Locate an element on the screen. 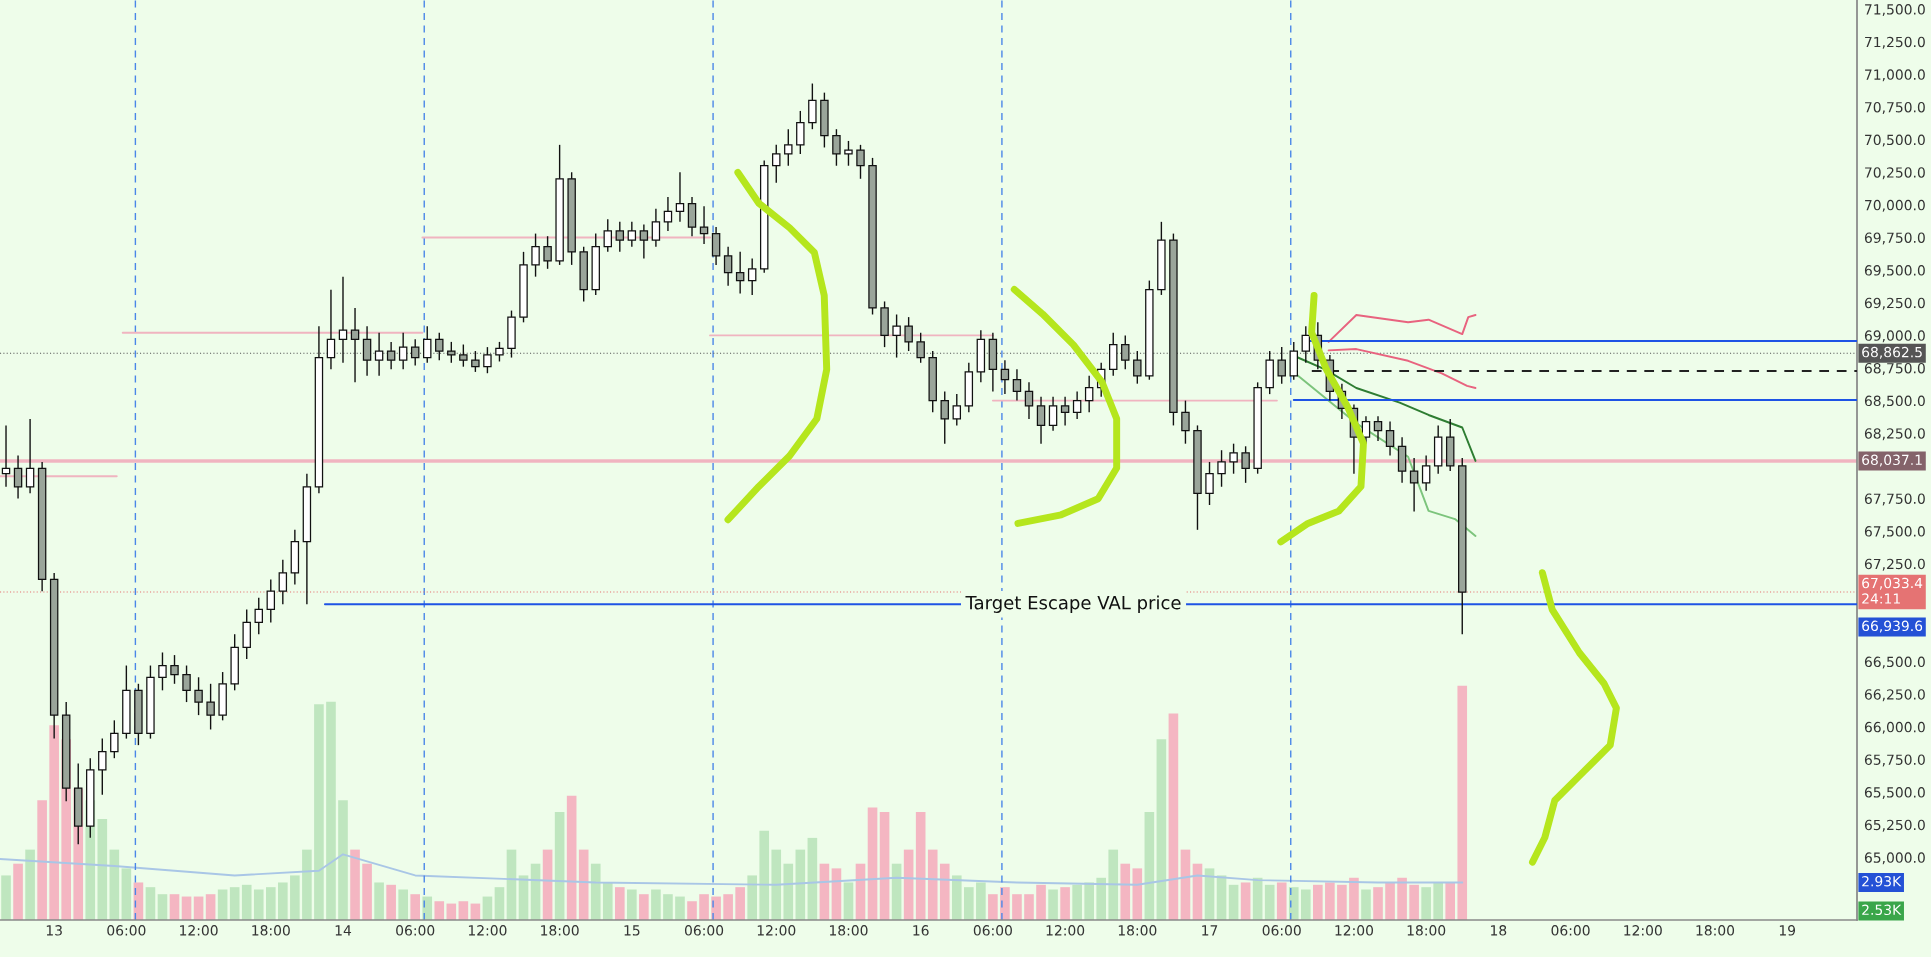 The height and width of the screenshot is (957, 1931). x-tick-label: 15 is located at coordinates (632, 930).